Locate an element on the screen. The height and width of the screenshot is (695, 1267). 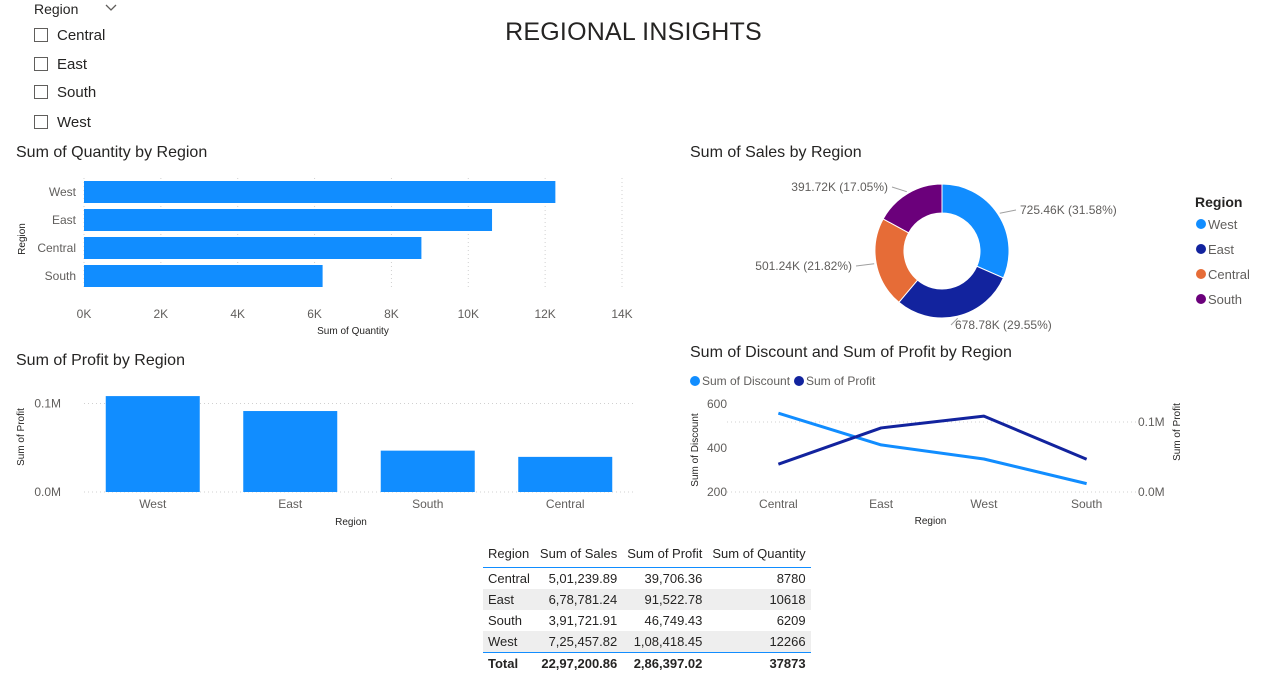
column-header-sales: Sum of Sales is located at coordinates (578, 556).